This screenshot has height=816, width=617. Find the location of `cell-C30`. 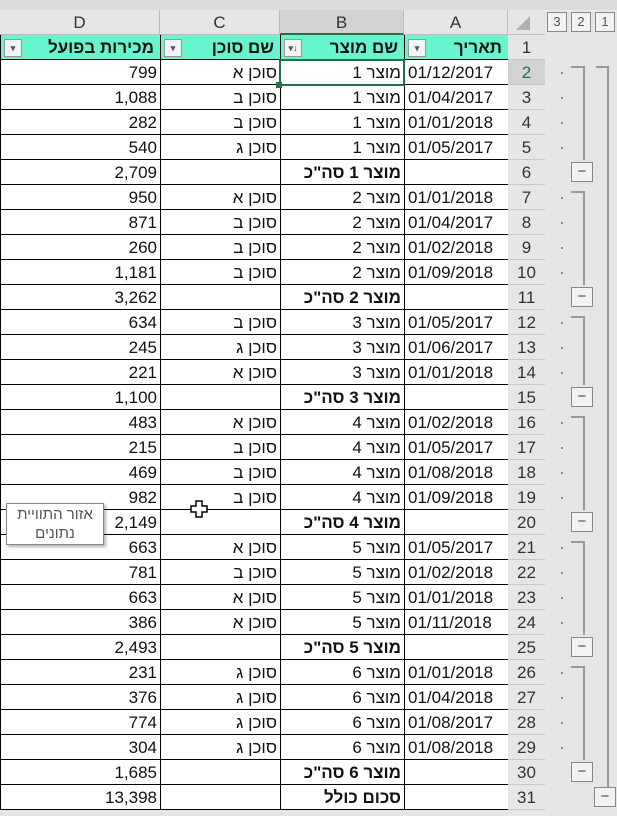

cell-C30 is located at coordinates (220, 772).